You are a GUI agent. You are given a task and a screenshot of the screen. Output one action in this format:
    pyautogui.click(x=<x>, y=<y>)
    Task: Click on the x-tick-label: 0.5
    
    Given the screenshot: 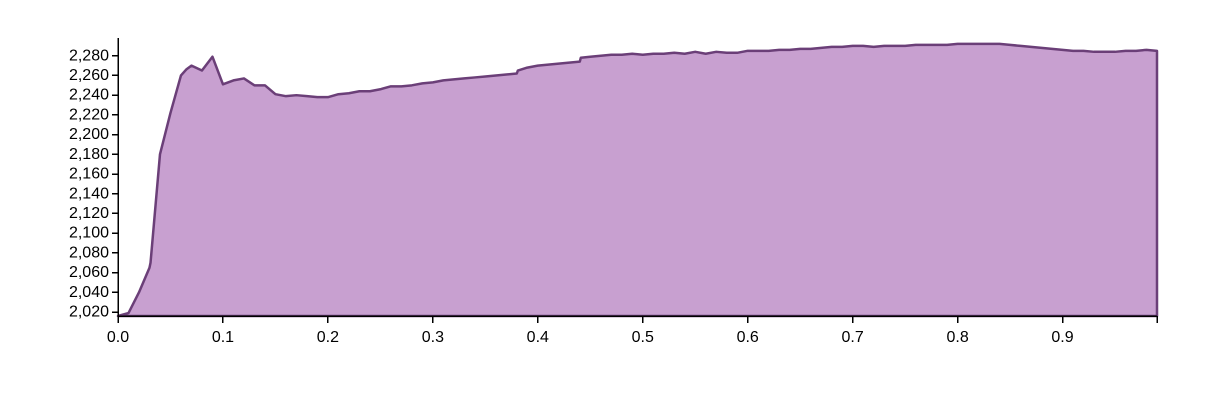 What is the action you would take?
    pyautogui.click(x=643, y=337)
    